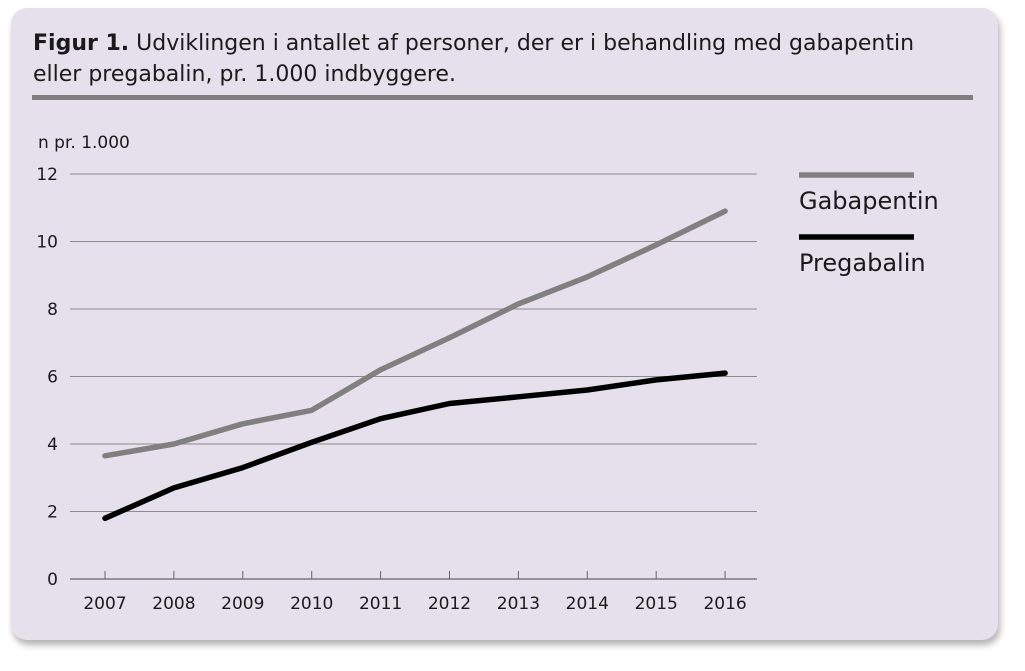 This screenshot has height=671, width=1025. I want to click on y-tick-label: 6, so click(52, 378).